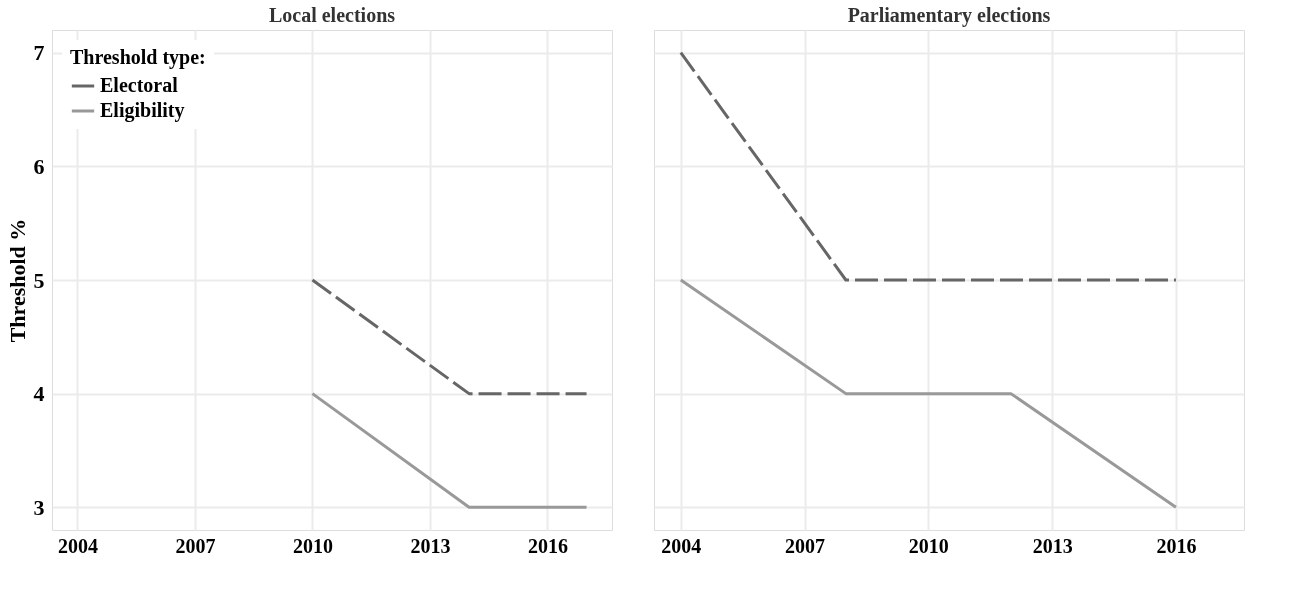 This screenshot has height=592, width=1291. Describe the element at coordinates (949, 15) in the screenshot. I see `chart-title: Parliamentary elections` at that location.